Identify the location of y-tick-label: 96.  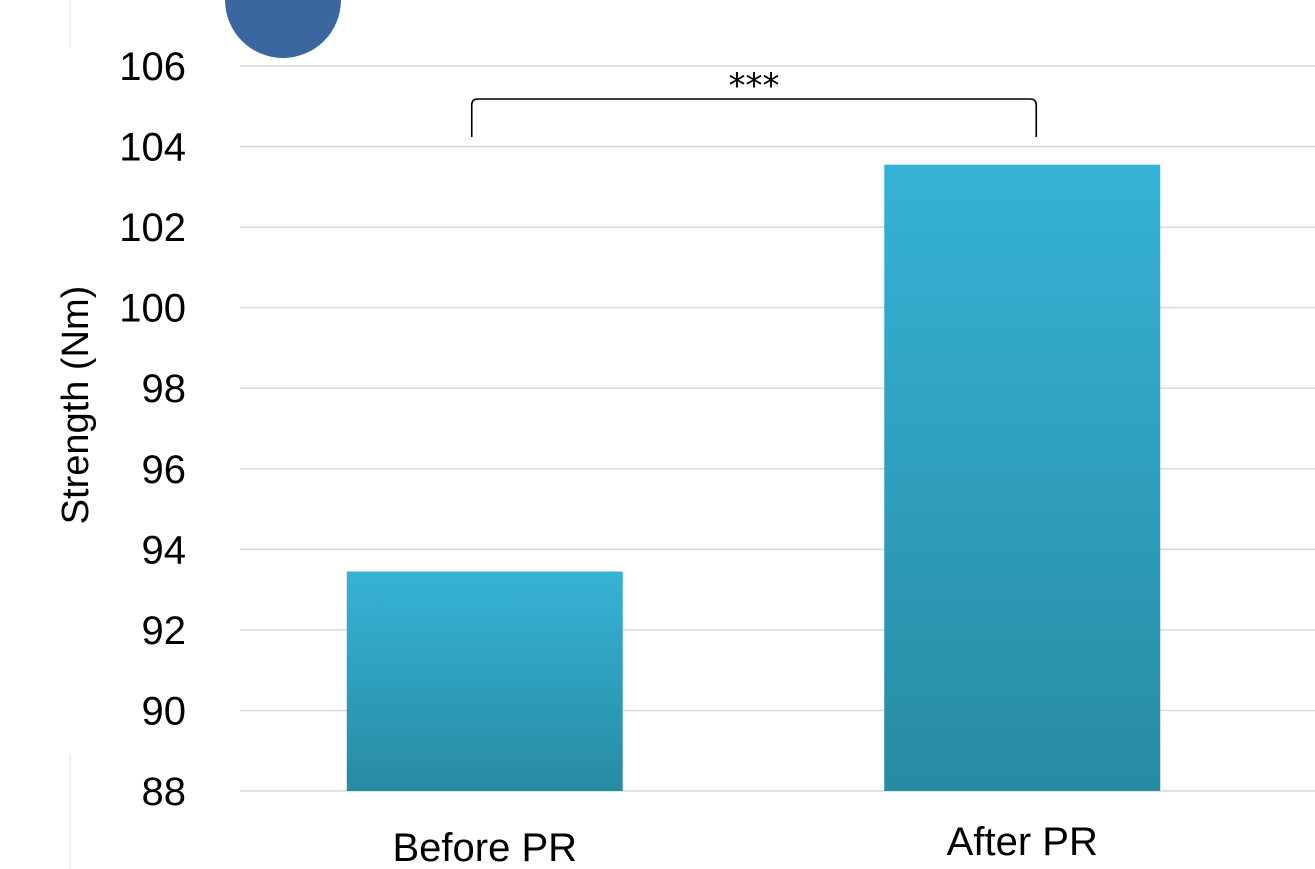
(164, 470).